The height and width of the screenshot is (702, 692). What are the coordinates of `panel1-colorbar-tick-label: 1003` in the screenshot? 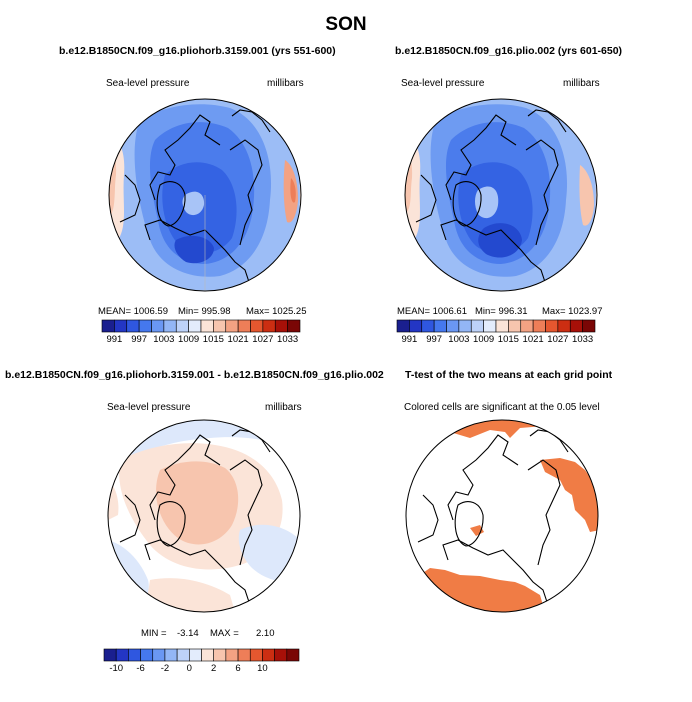 It's located at (163, 339).